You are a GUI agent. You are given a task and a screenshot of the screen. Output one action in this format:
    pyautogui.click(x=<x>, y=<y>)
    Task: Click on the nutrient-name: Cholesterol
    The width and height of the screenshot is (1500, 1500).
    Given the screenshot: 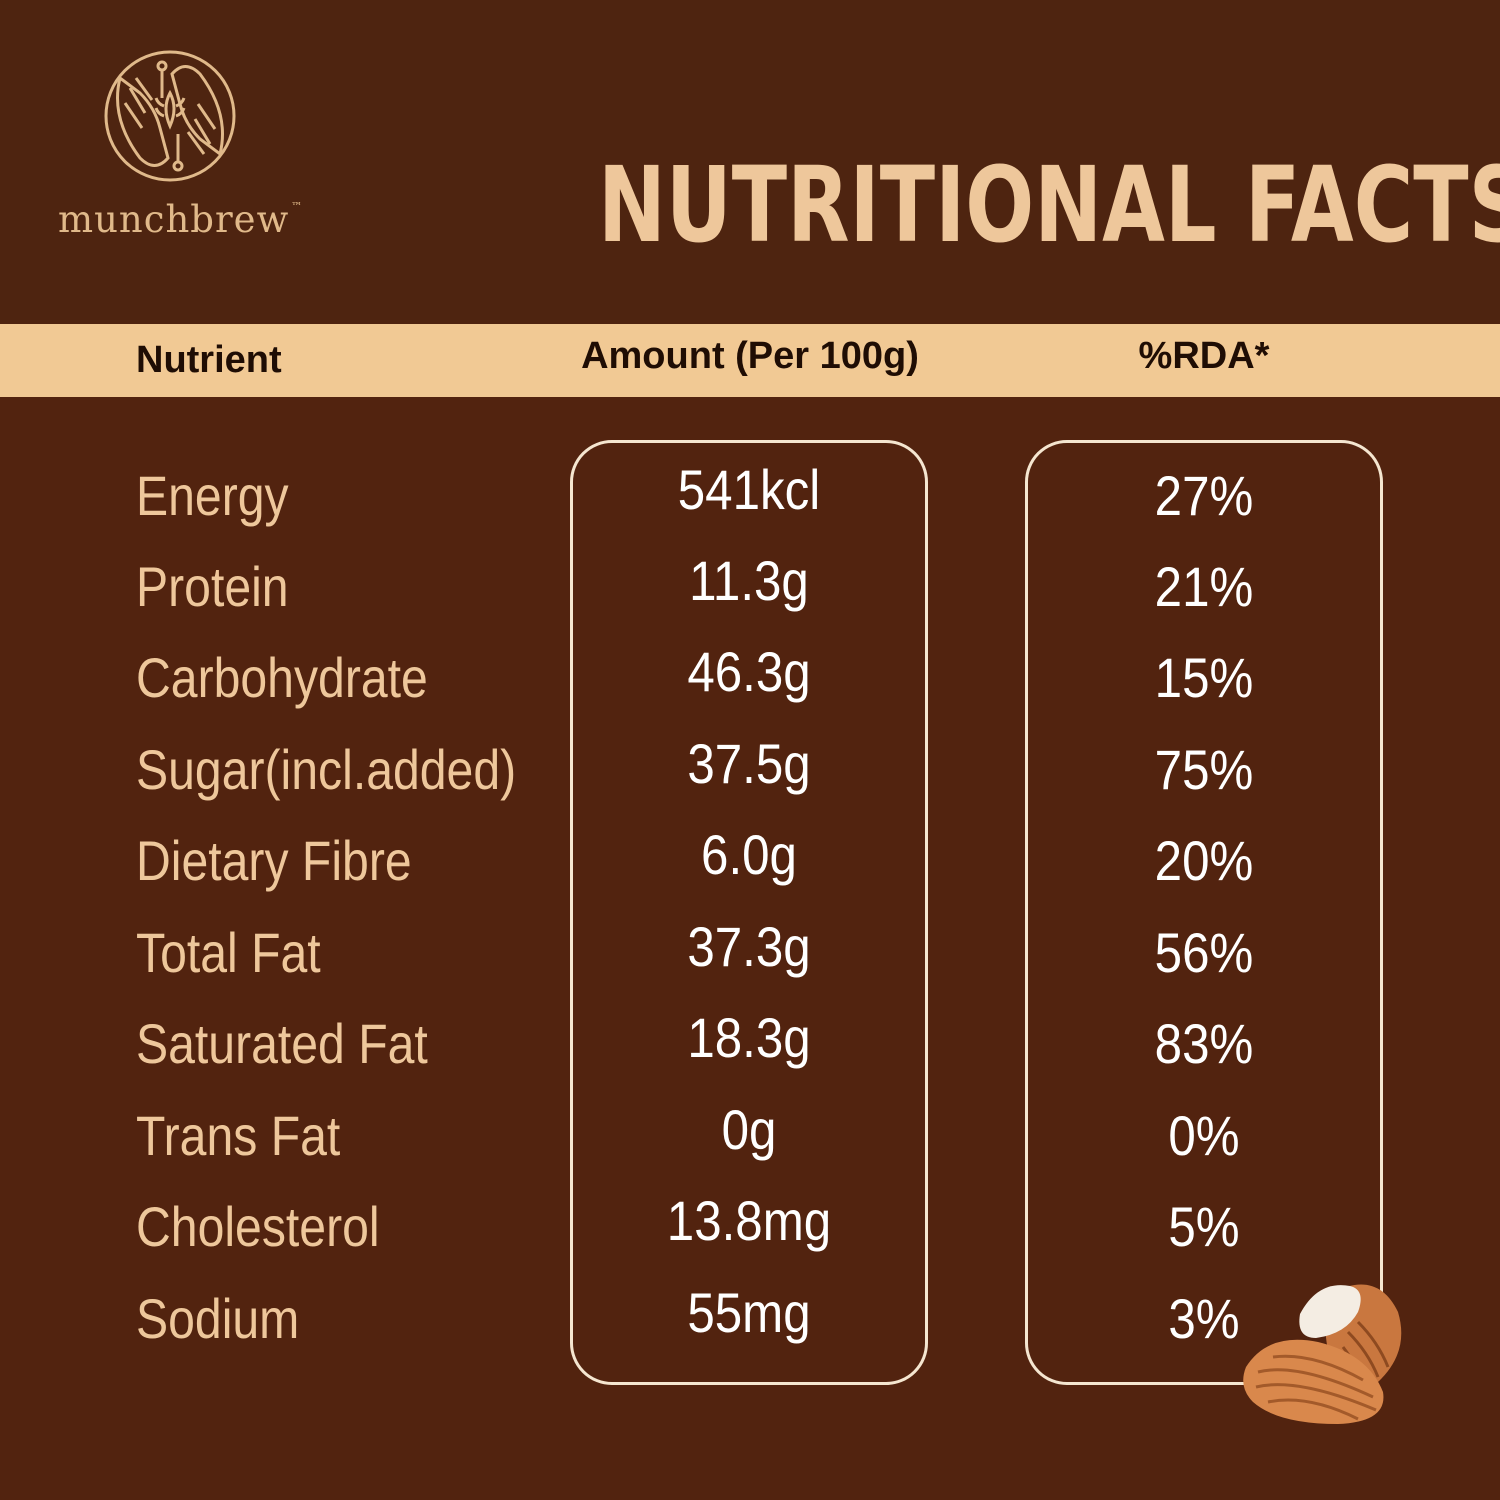 What is the action you would take?
    pyautogui.click(x=258, y=1226)
    